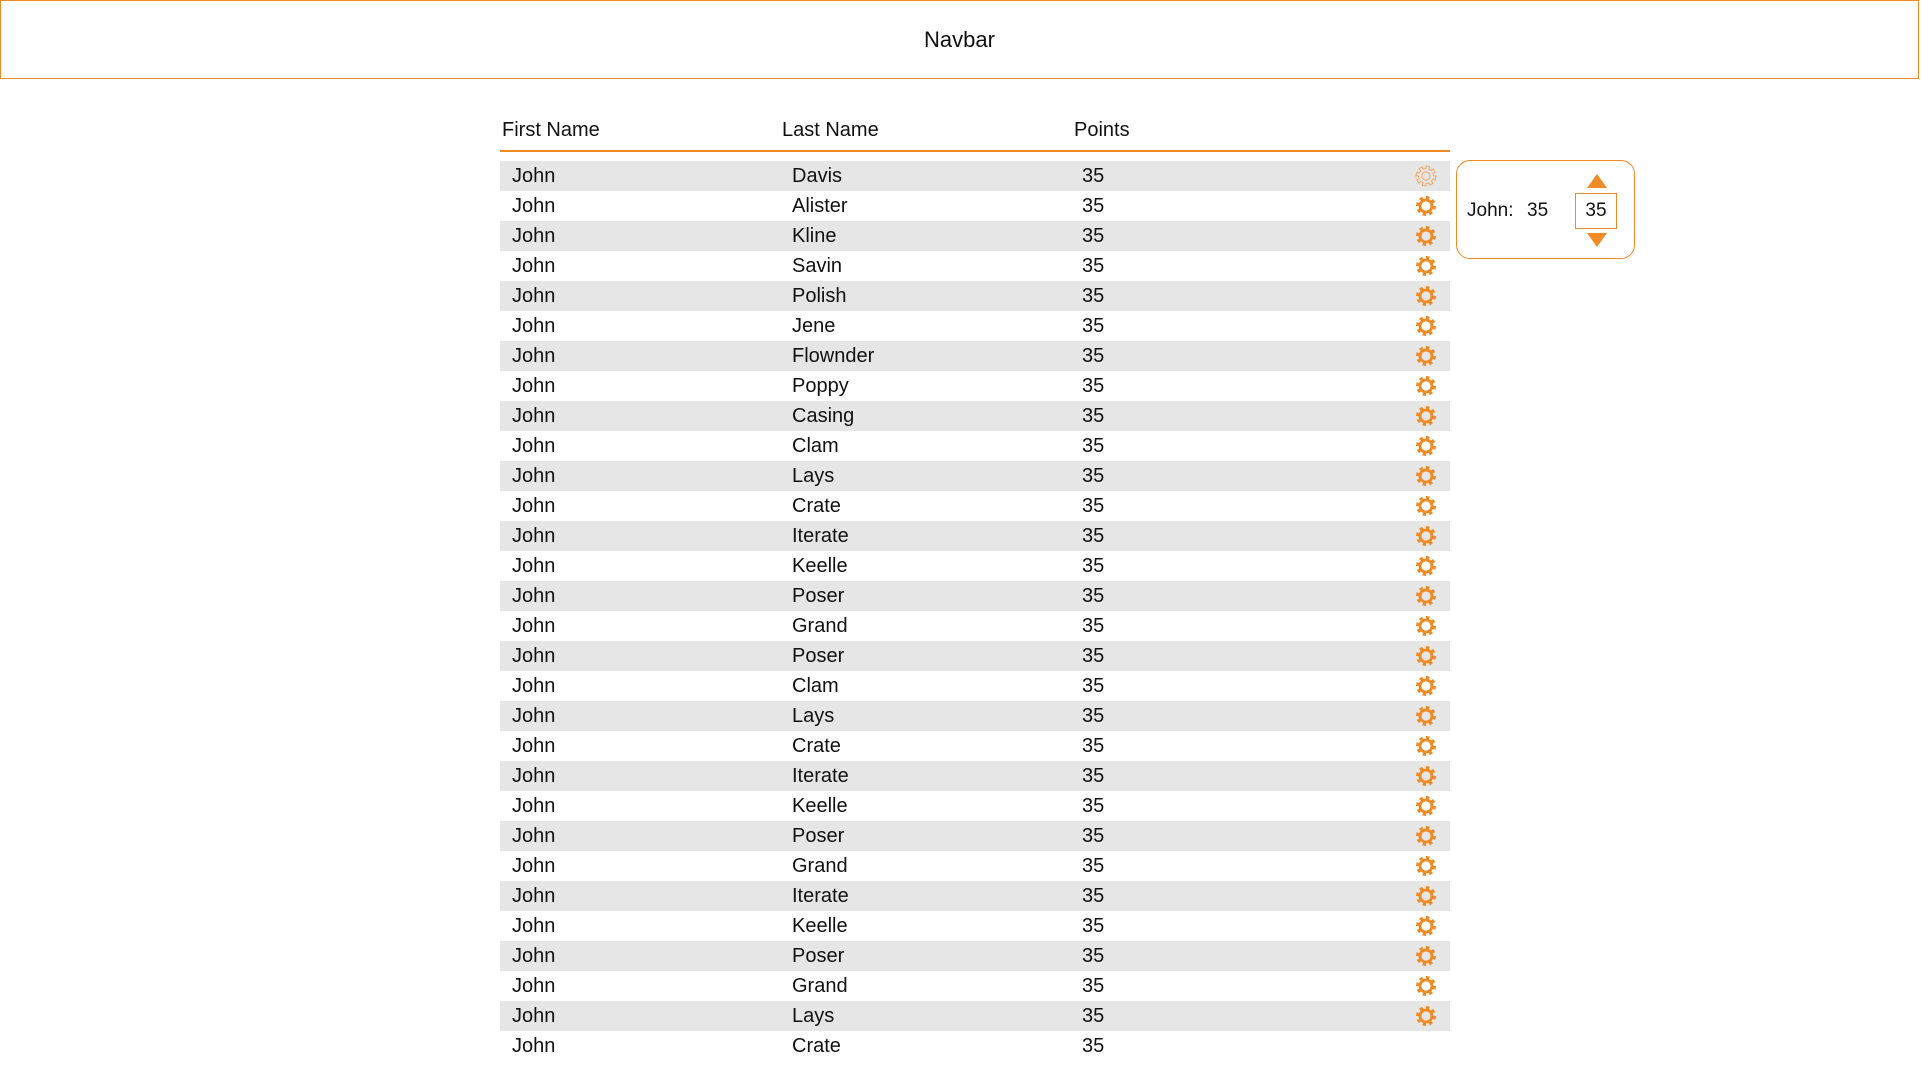  Describe the element at coordinates (1596, 211) in the screenshot. I see `points-input` at that location.